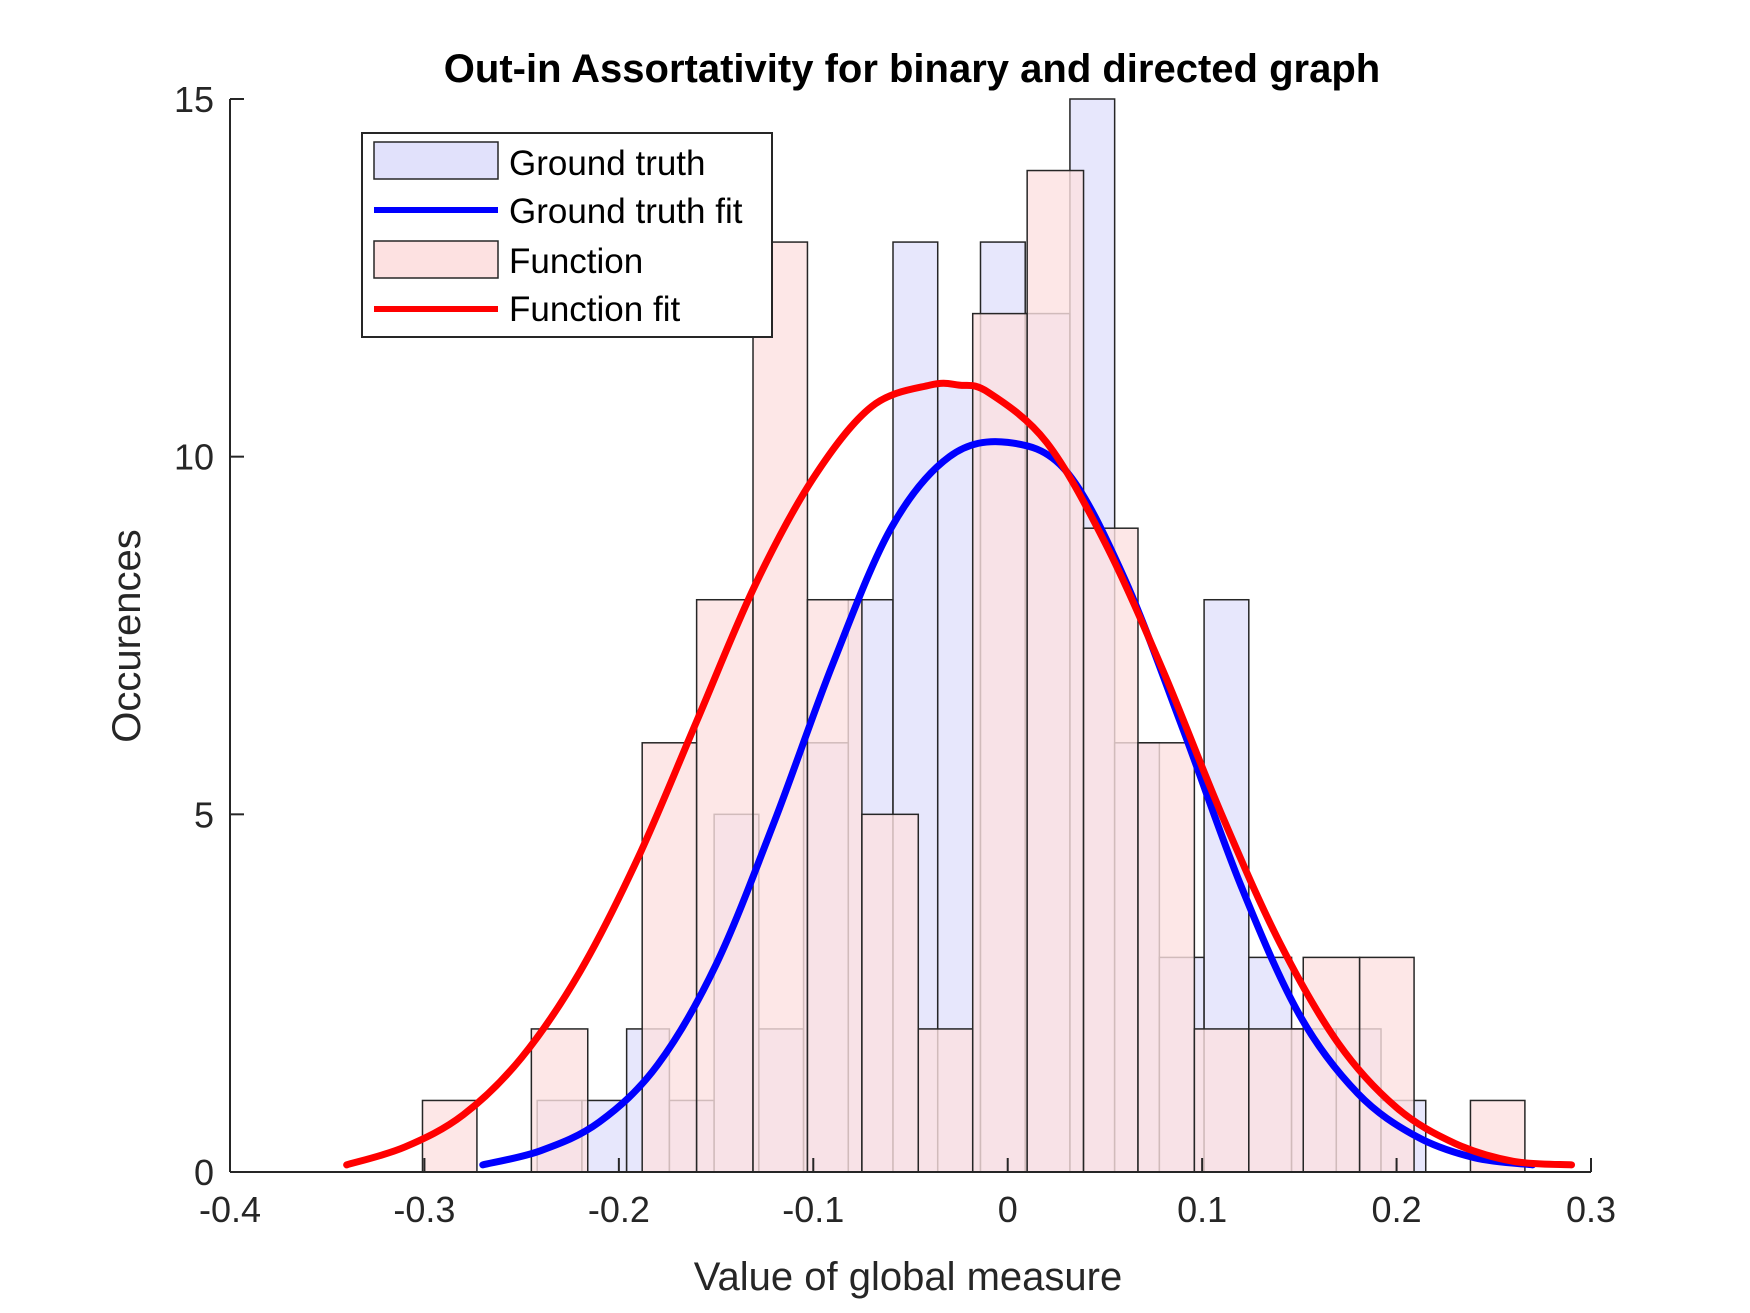 Image resolution: width=1750 pixels, height=1313 pixels. Describe the element at coordinates (619, 1209) in the screenshot. I see `x-tick-label-2: -0.2` at that location.